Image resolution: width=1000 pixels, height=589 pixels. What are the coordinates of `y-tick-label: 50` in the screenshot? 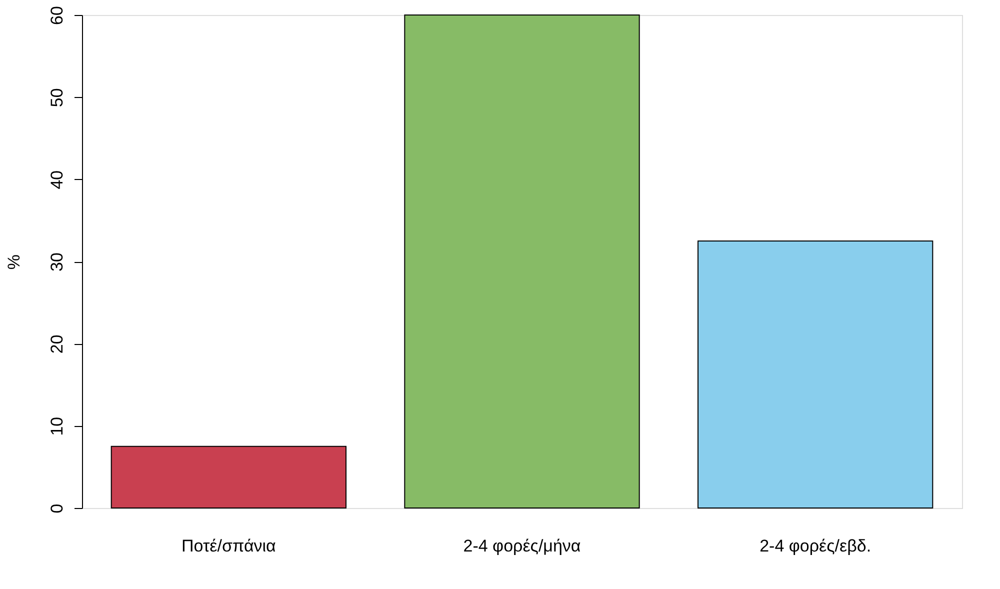 It's located at (57, 98).